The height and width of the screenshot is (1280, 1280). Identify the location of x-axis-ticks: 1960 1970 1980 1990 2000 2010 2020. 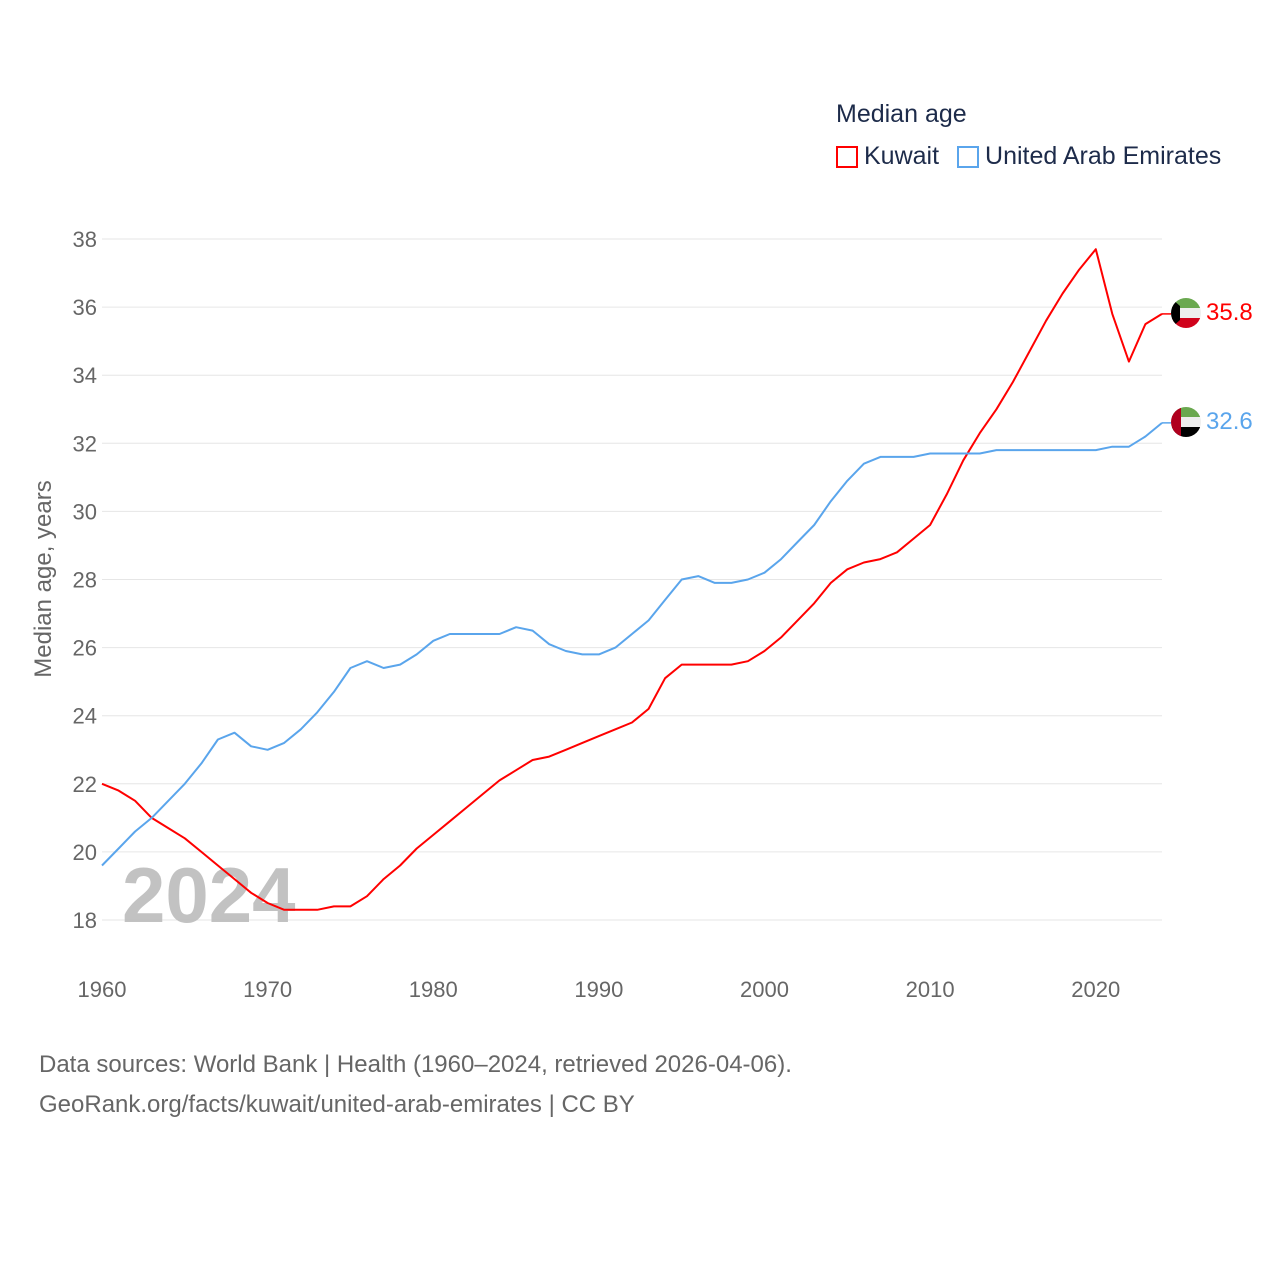
(599, 989).